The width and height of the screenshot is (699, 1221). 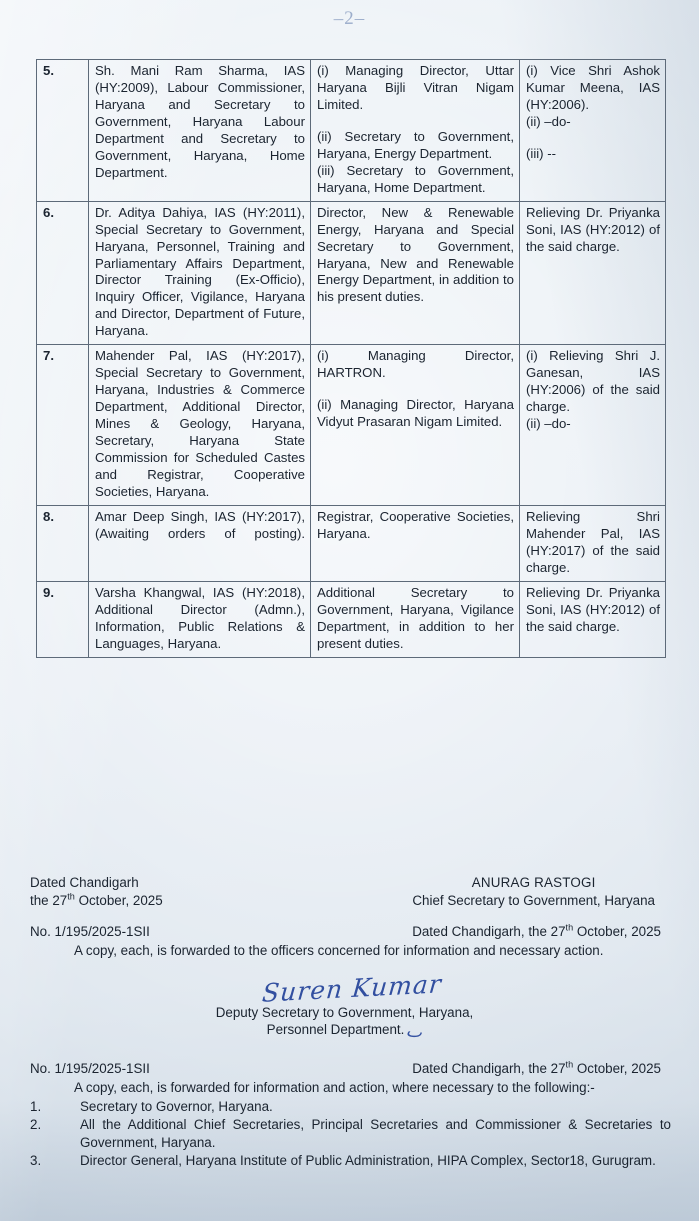 What do you see at coordinates (533, 882) in the screenshot?
I see `signatory-name: ANURAG RASTOGI` at bounding box center [533, 882].